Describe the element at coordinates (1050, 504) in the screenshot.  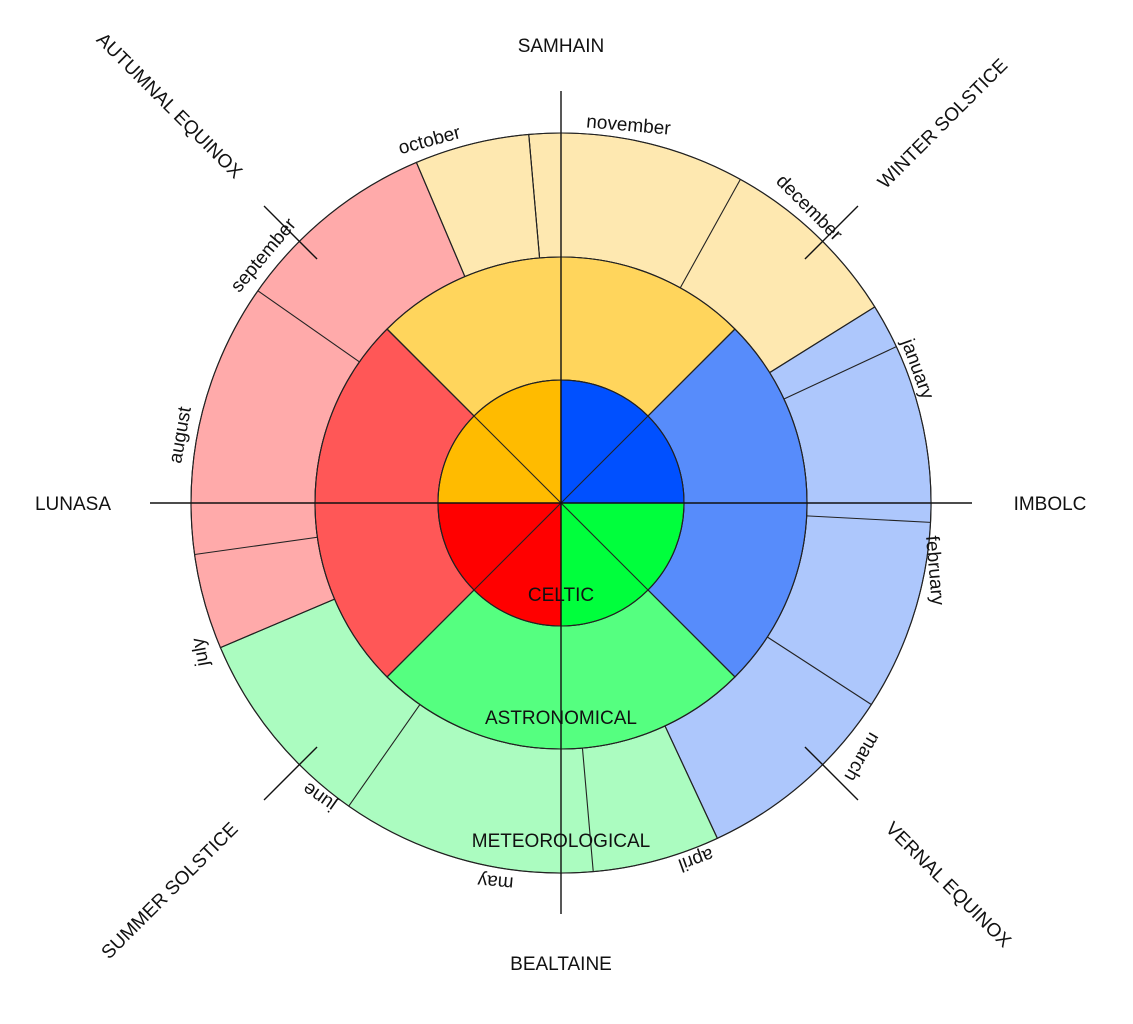
I see `festival-imbolc: IMBOLC` at that location.